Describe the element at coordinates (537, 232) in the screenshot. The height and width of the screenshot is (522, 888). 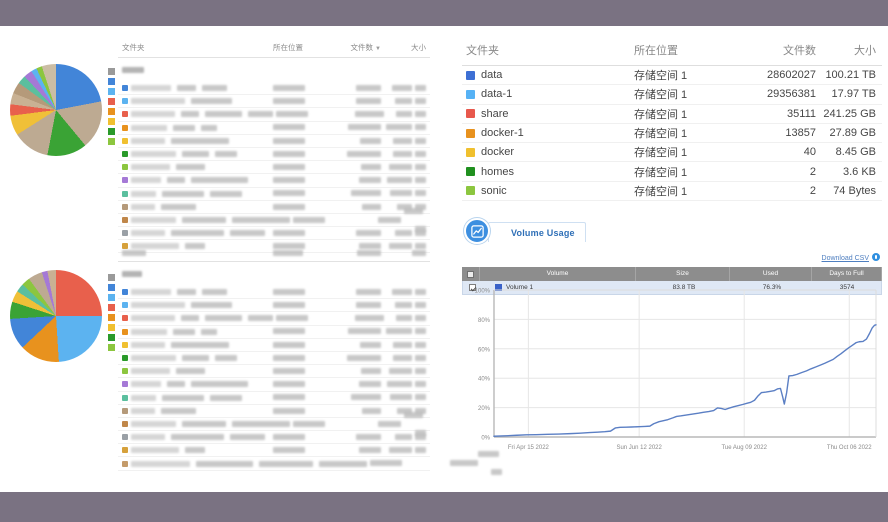
I see `tab-volume-usage: Volume Usage` at that location.